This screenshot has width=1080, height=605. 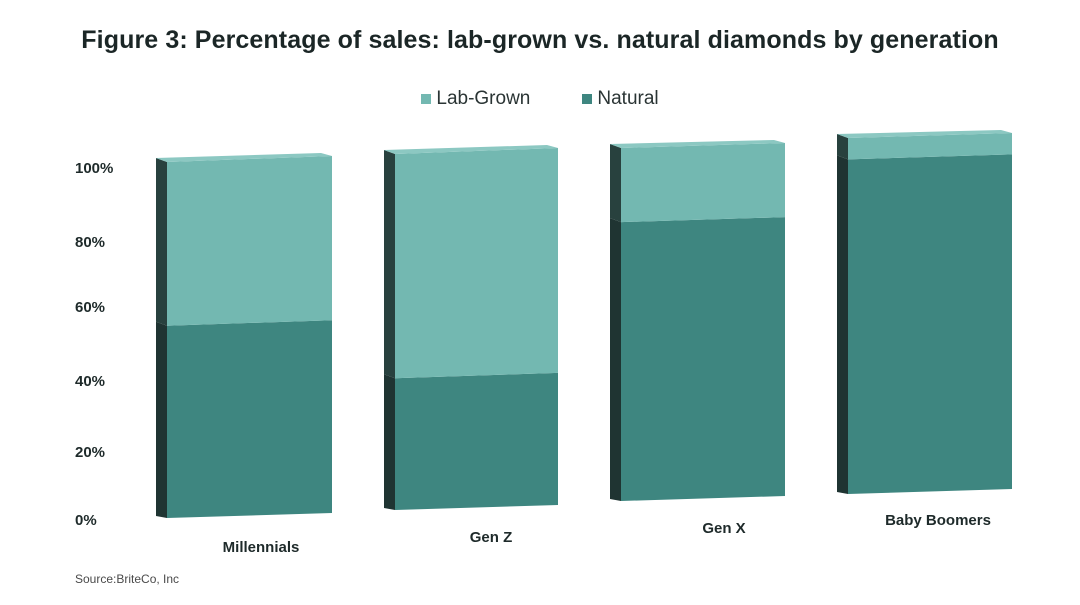 What do you see at coordinates (261, 547) in the screenshot?
I see `x-tick-label-millennials: Millennials` at bounding box center [261, 547].